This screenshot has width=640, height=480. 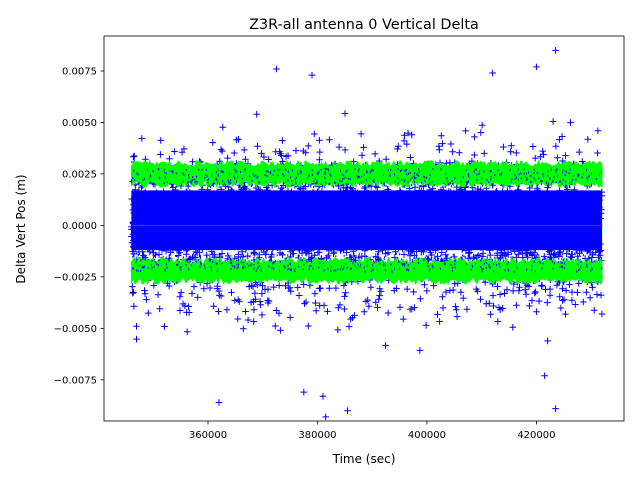 I want to click on y-tick-label: 0.0075, so click(x=79, y=72).